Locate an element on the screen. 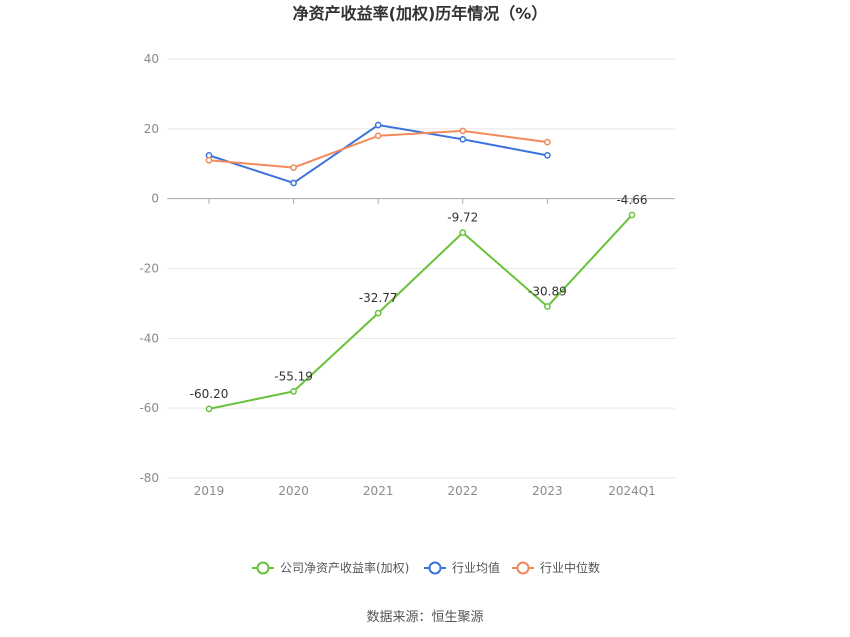 This screenshot has height=637, width=850. legend-item-1: 行业均值 is located at coordinates (462, 567).